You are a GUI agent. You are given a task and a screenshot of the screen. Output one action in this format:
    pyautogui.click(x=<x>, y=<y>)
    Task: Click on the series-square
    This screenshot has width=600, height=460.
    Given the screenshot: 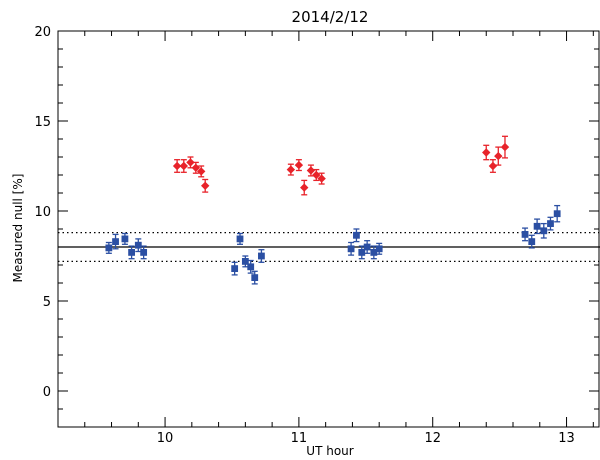 What is the action you would take?
    pyautogui.click(x=333, y=244)
    